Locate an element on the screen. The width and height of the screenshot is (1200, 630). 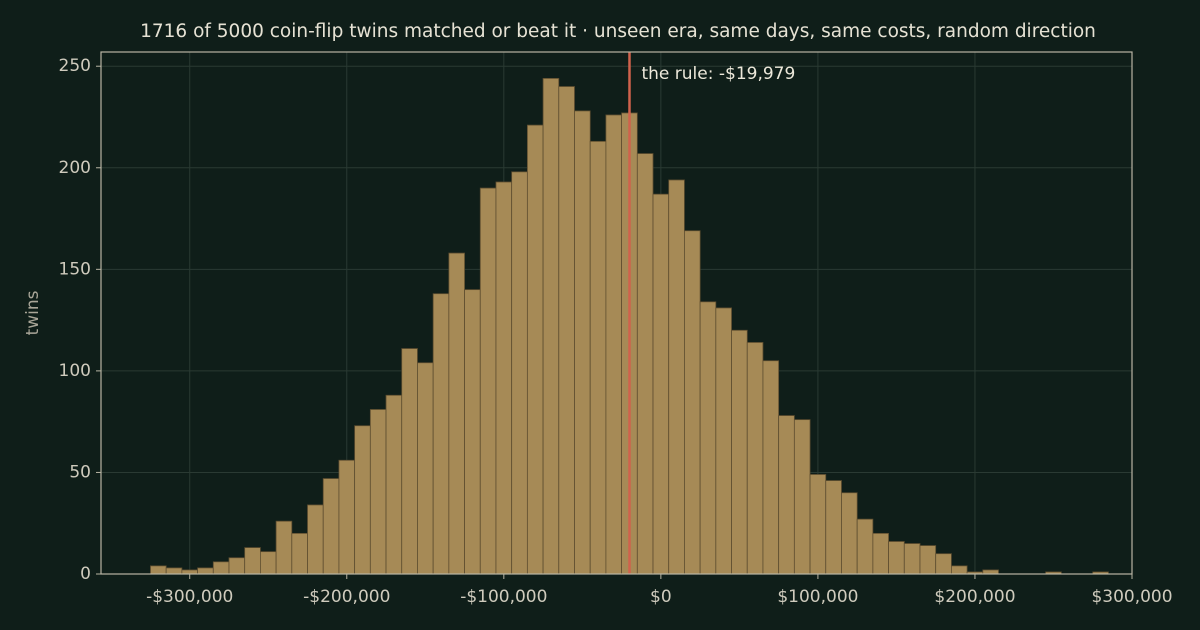
x-tick-label: $100,000 is located at coordinates (817, 597).